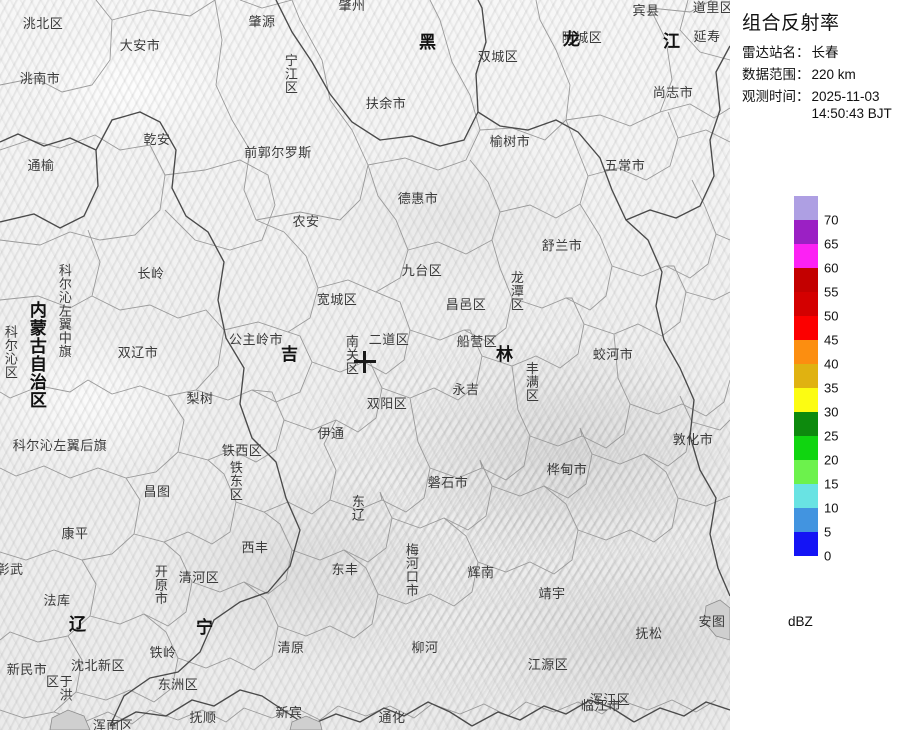 This screenshot has width=920, height=730. What do you see at coordinates (12, 570) in the screenshot?
I see `place-label: 彰武` at bounding box center [12, 570].